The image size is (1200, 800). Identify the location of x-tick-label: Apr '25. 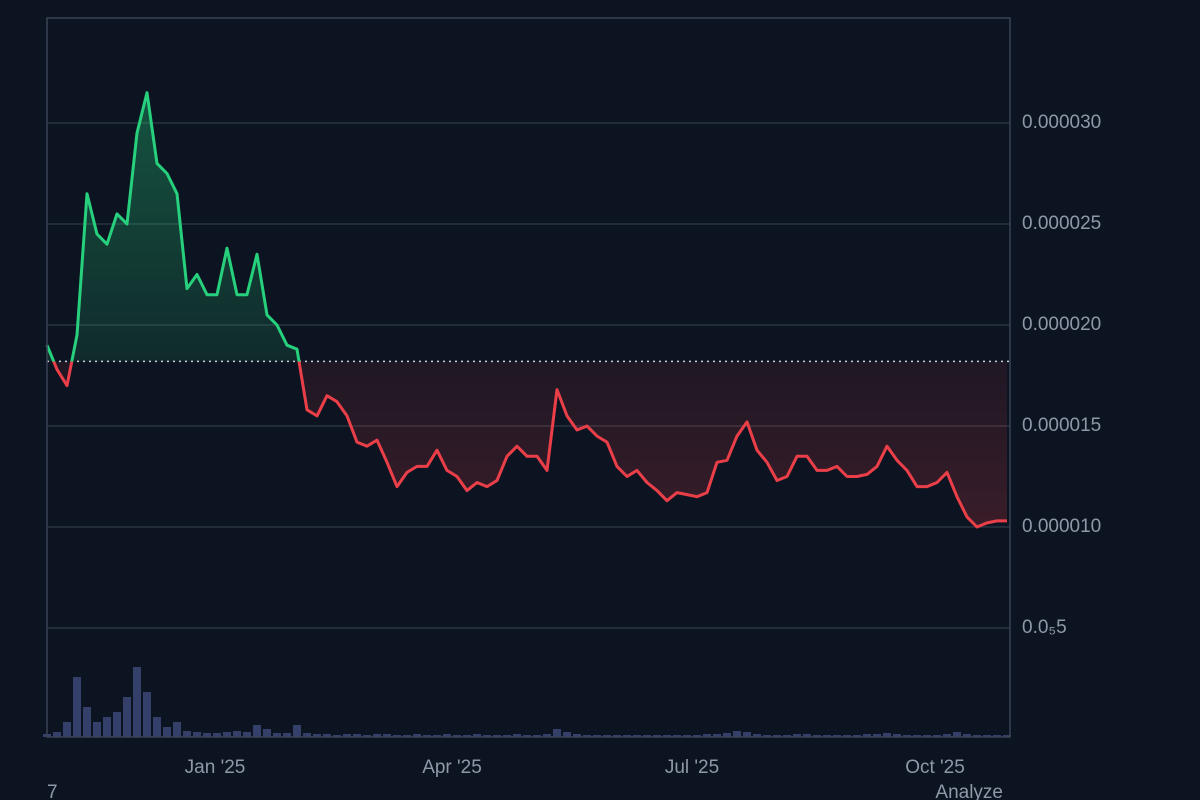
(452, 767).